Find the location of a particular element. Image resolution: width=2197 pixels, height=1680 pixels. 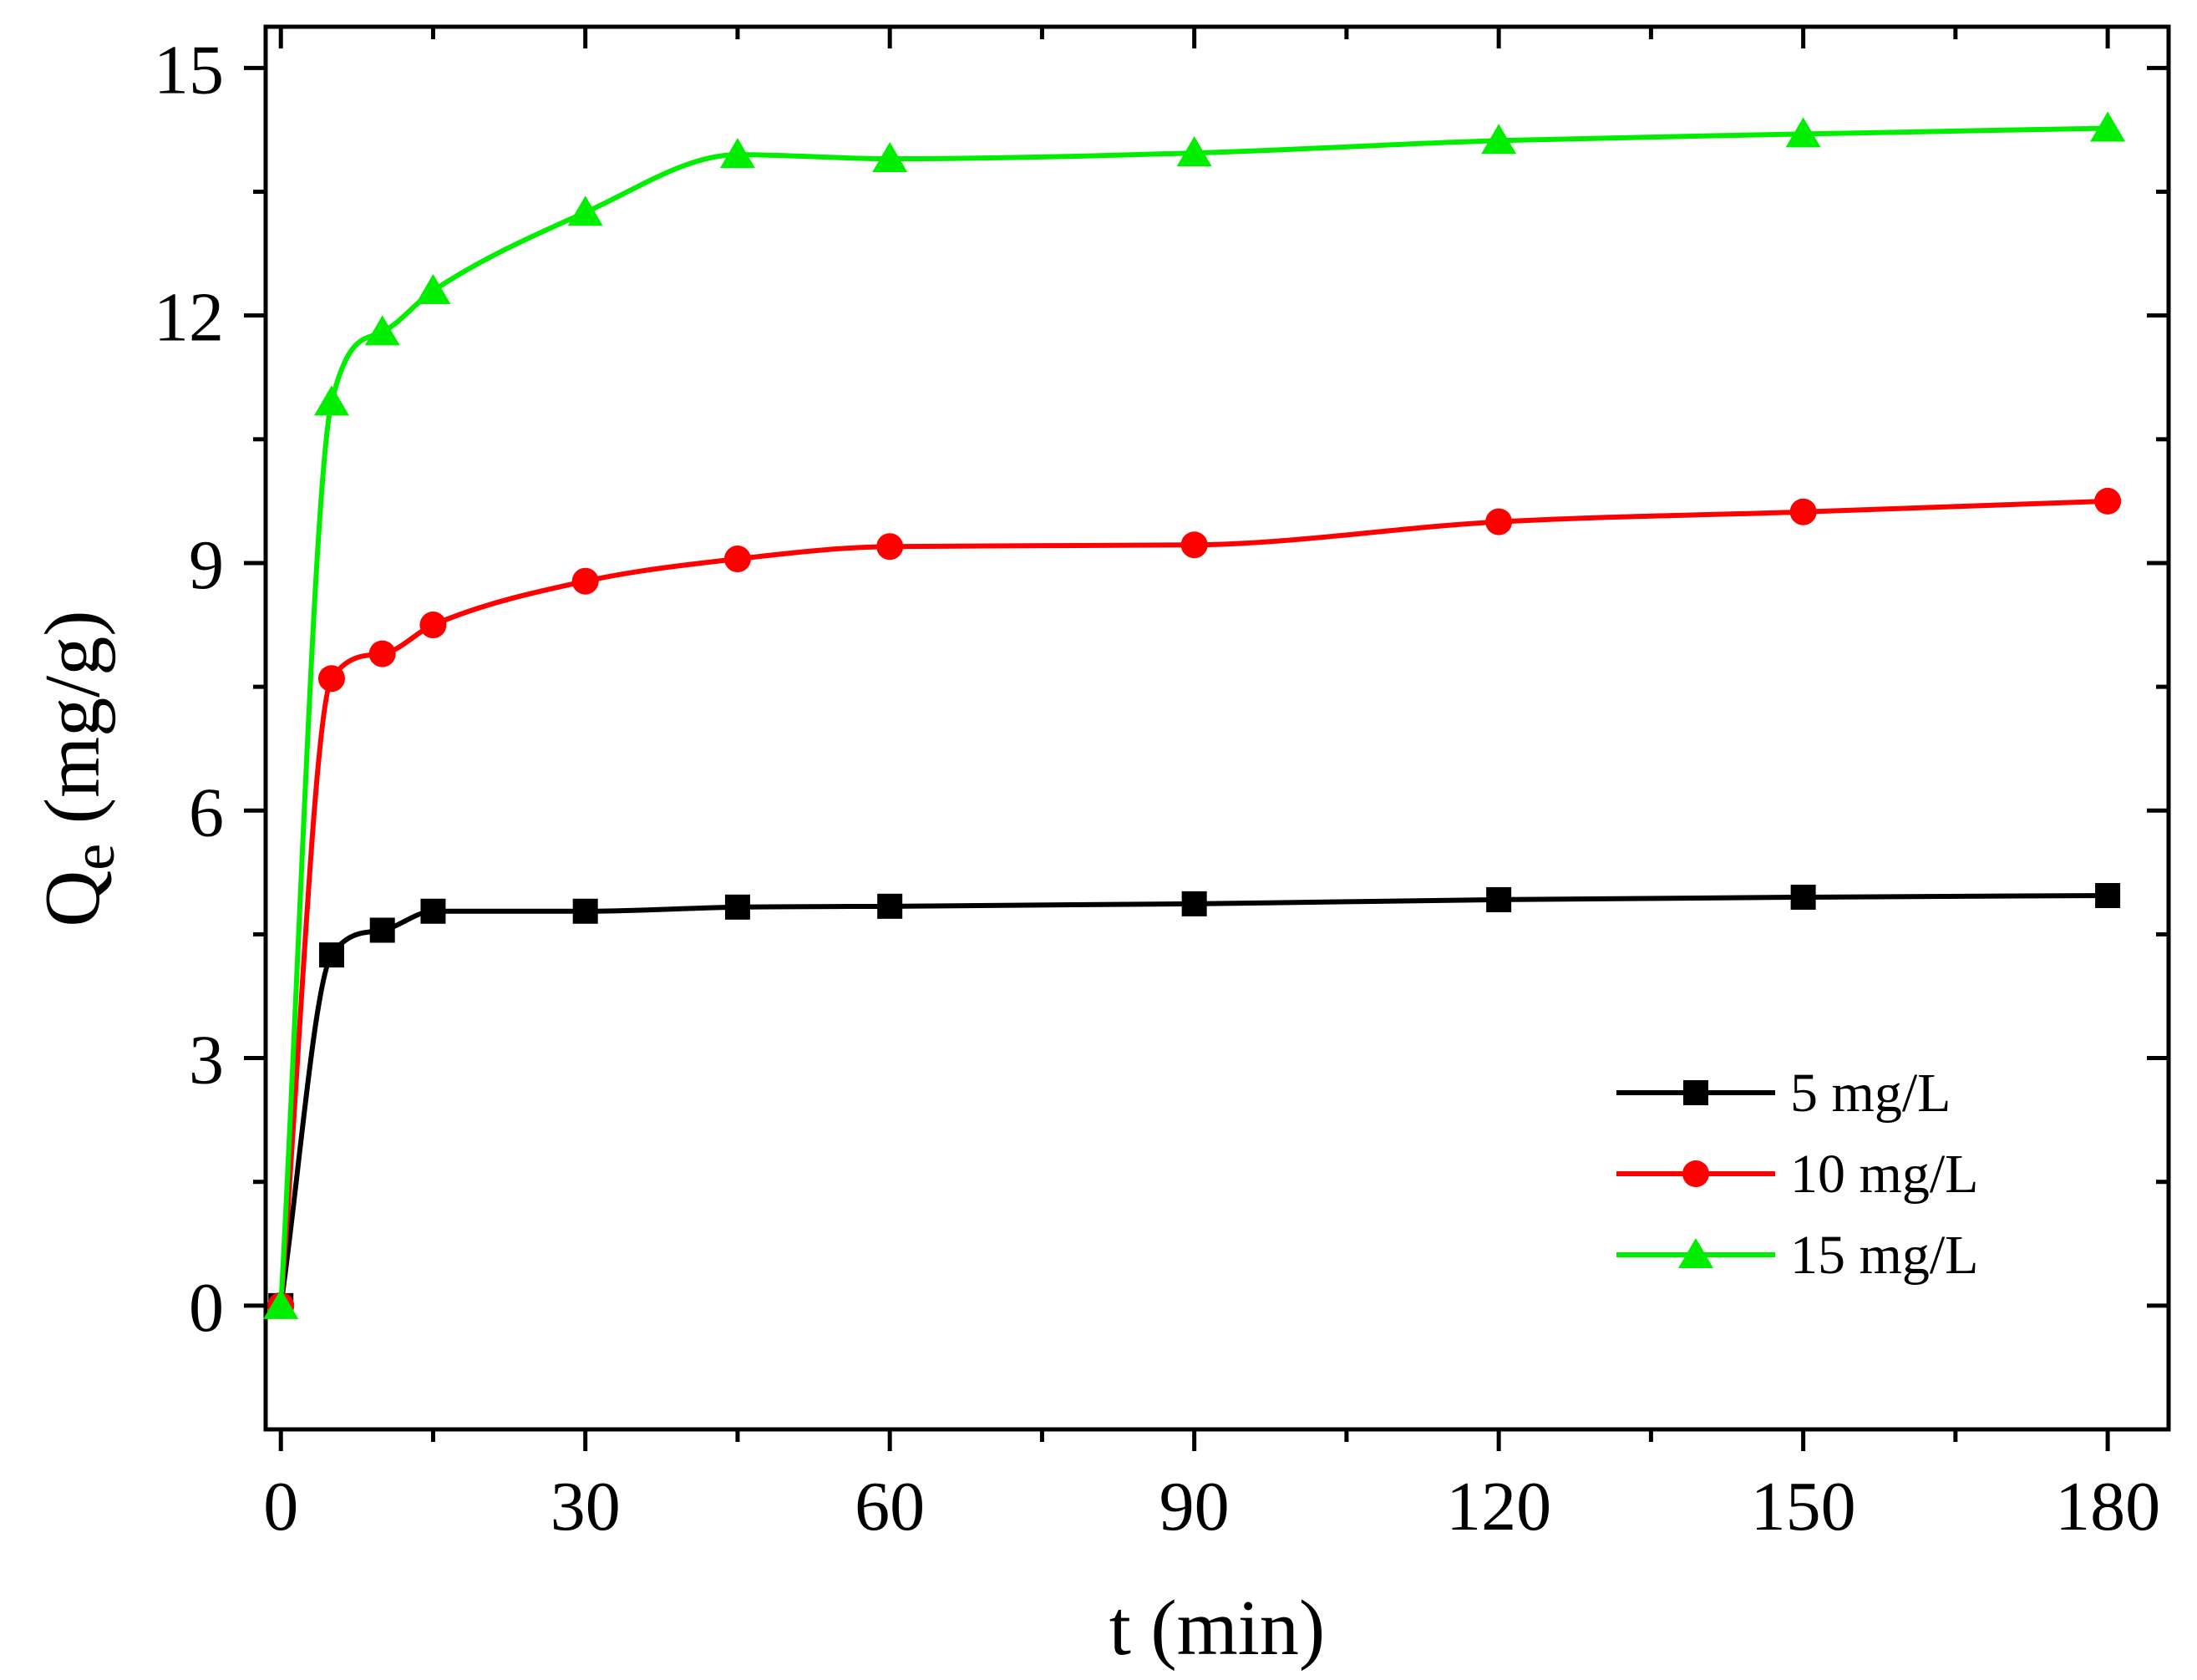

y-axis-title: Qe (mg/g) is located at coordinates (78, 768).